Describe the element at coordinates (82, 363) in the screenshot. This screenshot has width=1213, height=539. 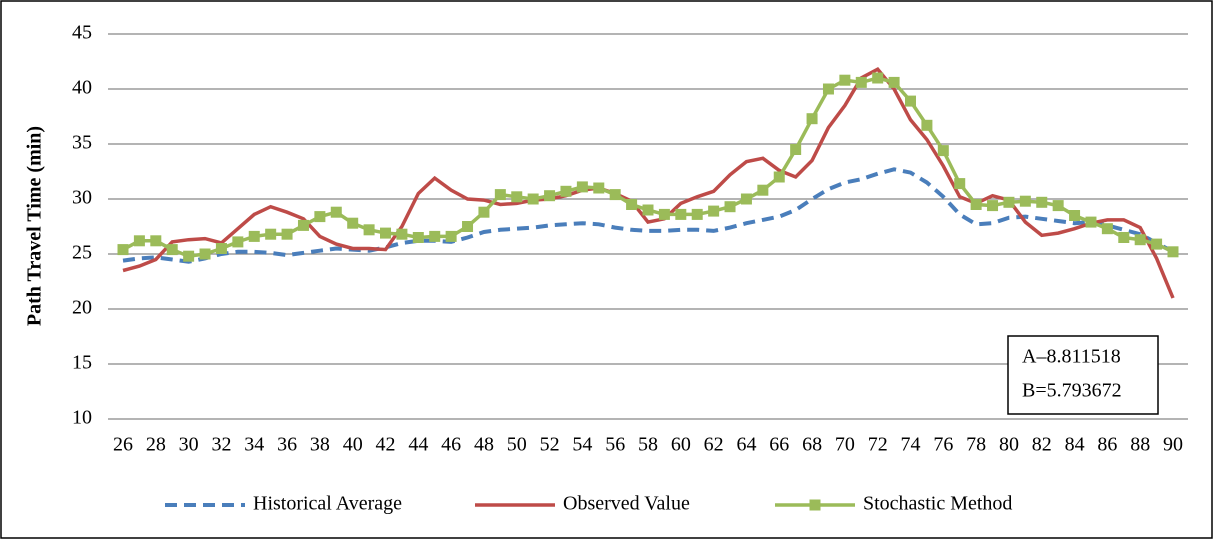
I see `y-tick-label: 15` at that location.